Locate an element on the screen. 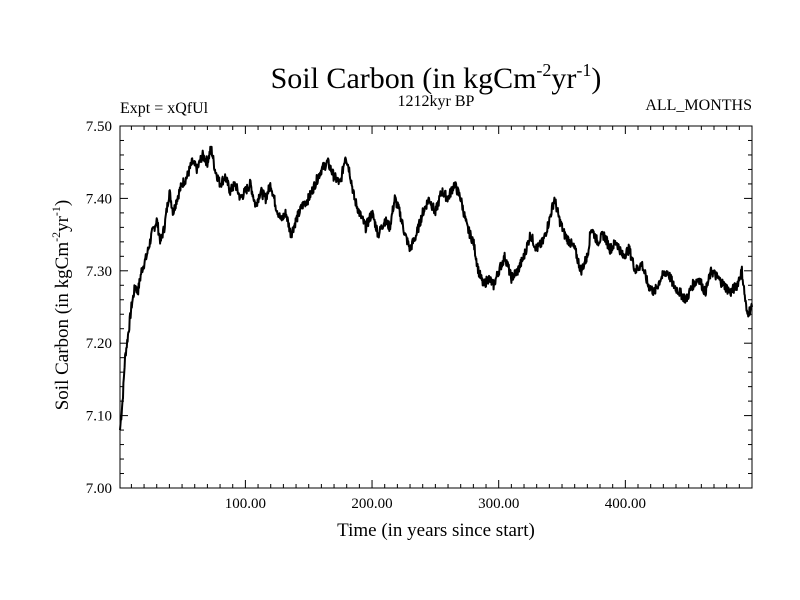 The width and height of the screenshot is (800, 600). experiment-label: Expt = xQfUl is located at coordinates (164, 108).